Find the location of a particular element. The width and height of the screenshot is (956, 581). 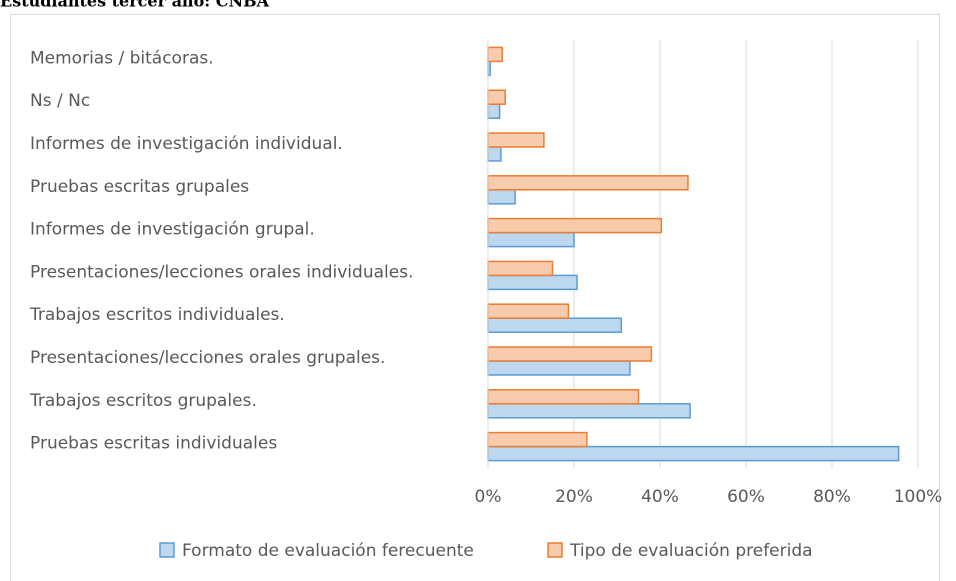

y-tick-label: Trabajos escritos individuales. is located at coordinates (157, 315).